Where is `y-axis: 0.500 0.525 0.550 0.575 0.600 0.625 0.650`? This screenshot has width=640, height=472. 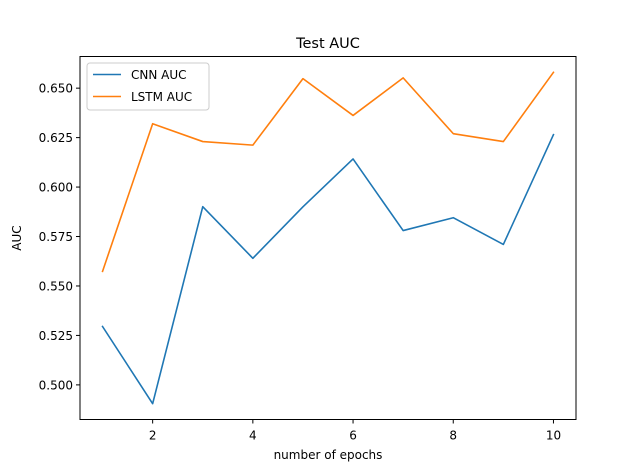
y-axis: 0.500 0.525 0.550 0.575 0.600 0.625 0.650 is located at coordinates (59, 237).